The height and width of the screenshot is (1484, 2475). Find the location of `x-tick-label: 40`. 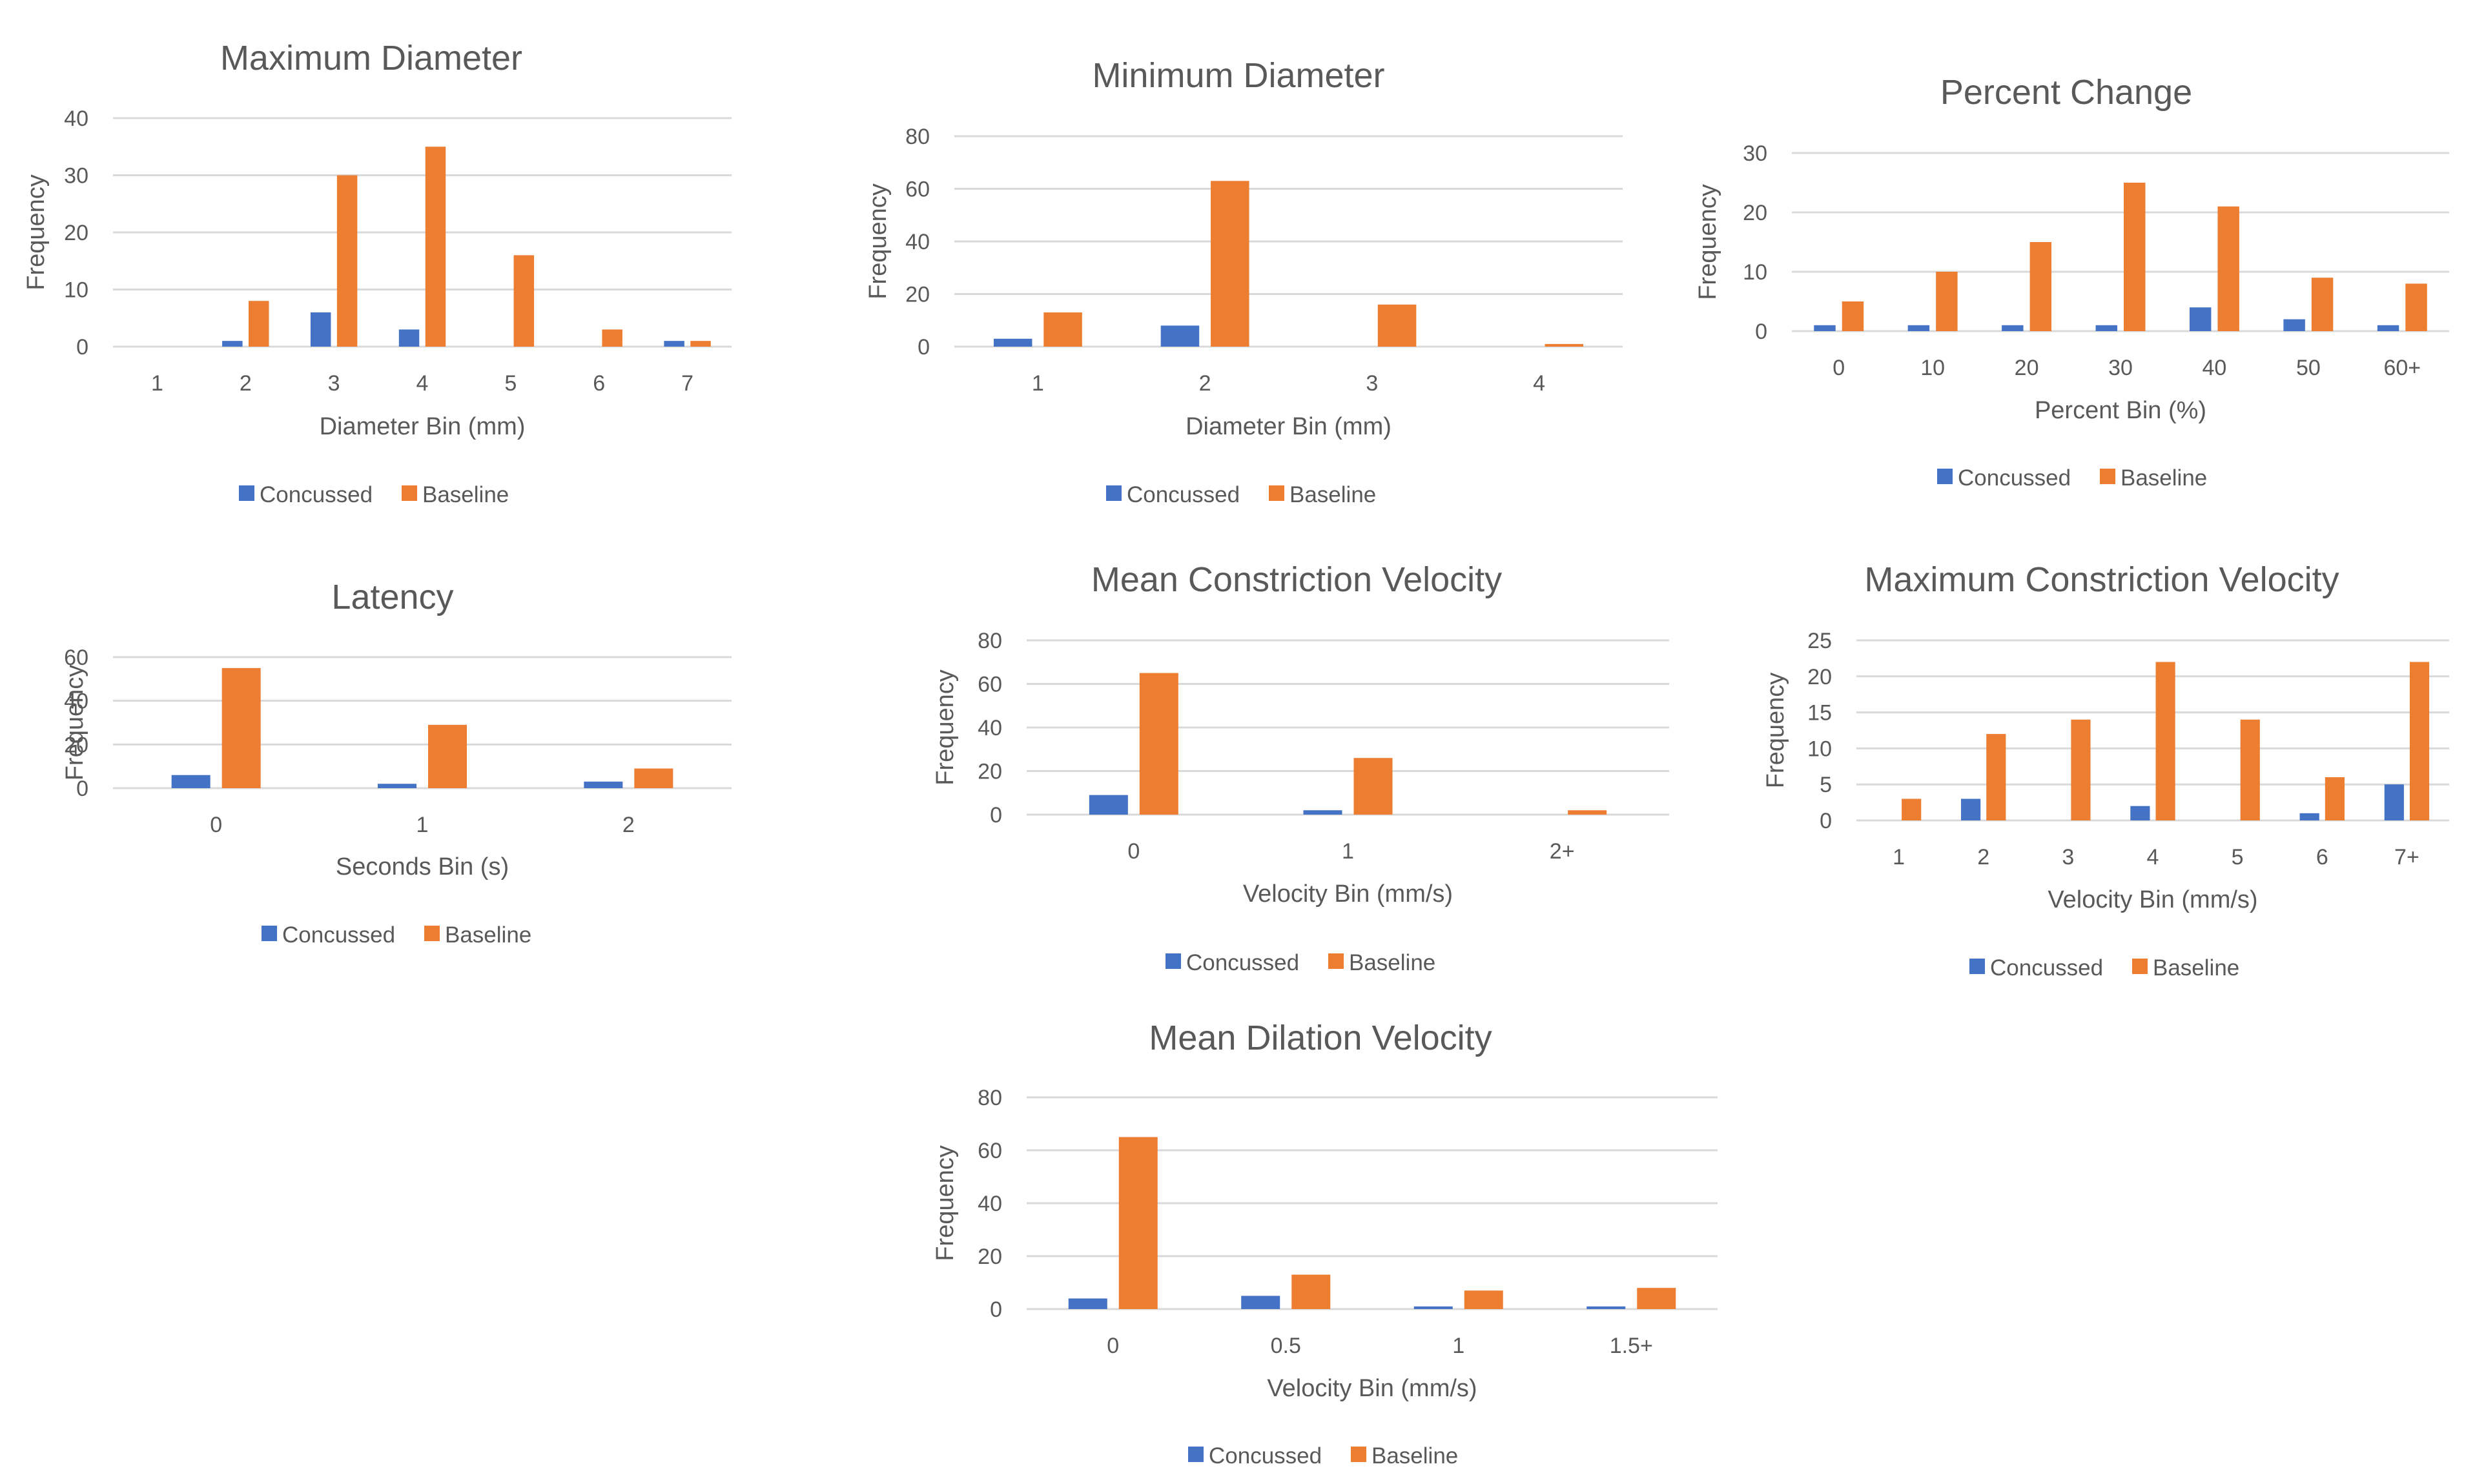

x-tick-label: 40 is located at coordinates (2215, 368).